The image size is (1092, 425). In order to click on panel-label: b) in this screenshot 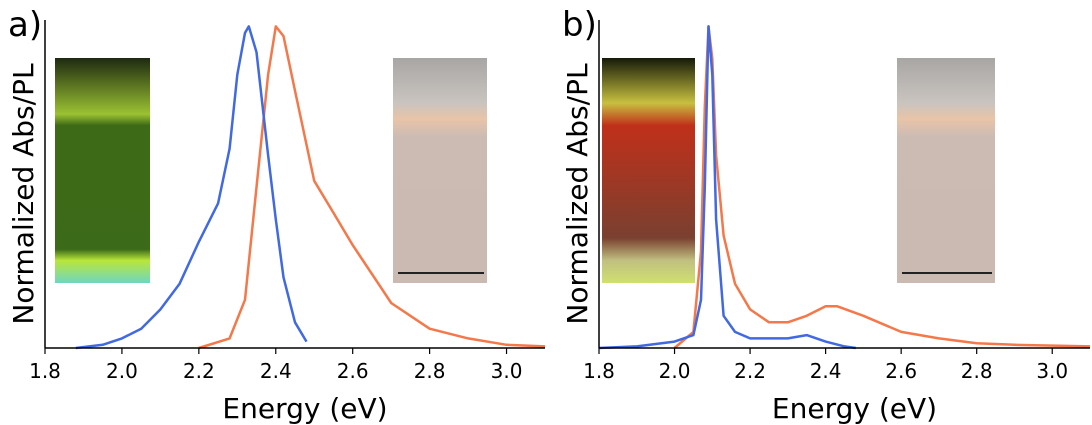, I will do `click(579, 25)`.